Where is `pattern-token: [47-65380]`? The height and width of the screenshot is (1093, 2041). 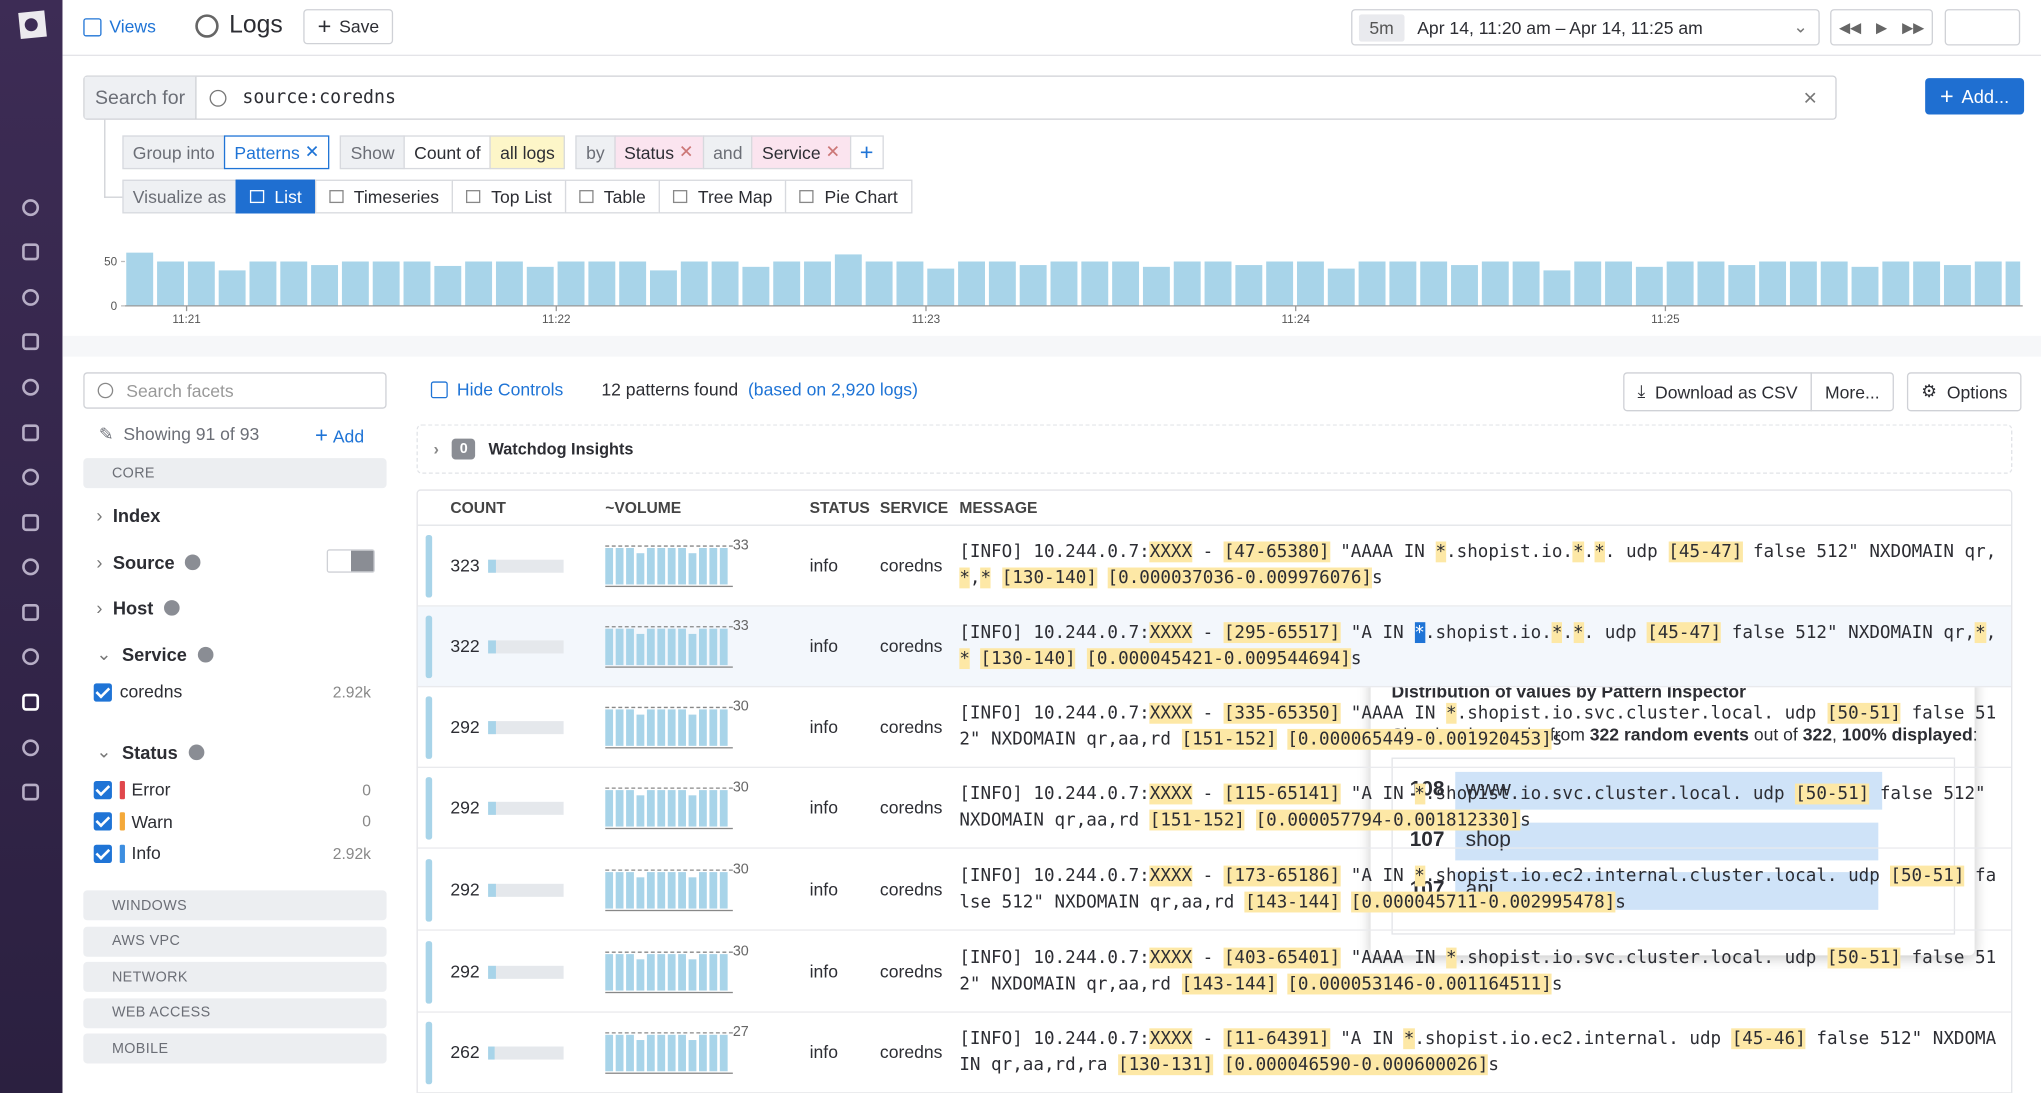 pattern-token: [47-65380] is located at coordinates (1276, 552).